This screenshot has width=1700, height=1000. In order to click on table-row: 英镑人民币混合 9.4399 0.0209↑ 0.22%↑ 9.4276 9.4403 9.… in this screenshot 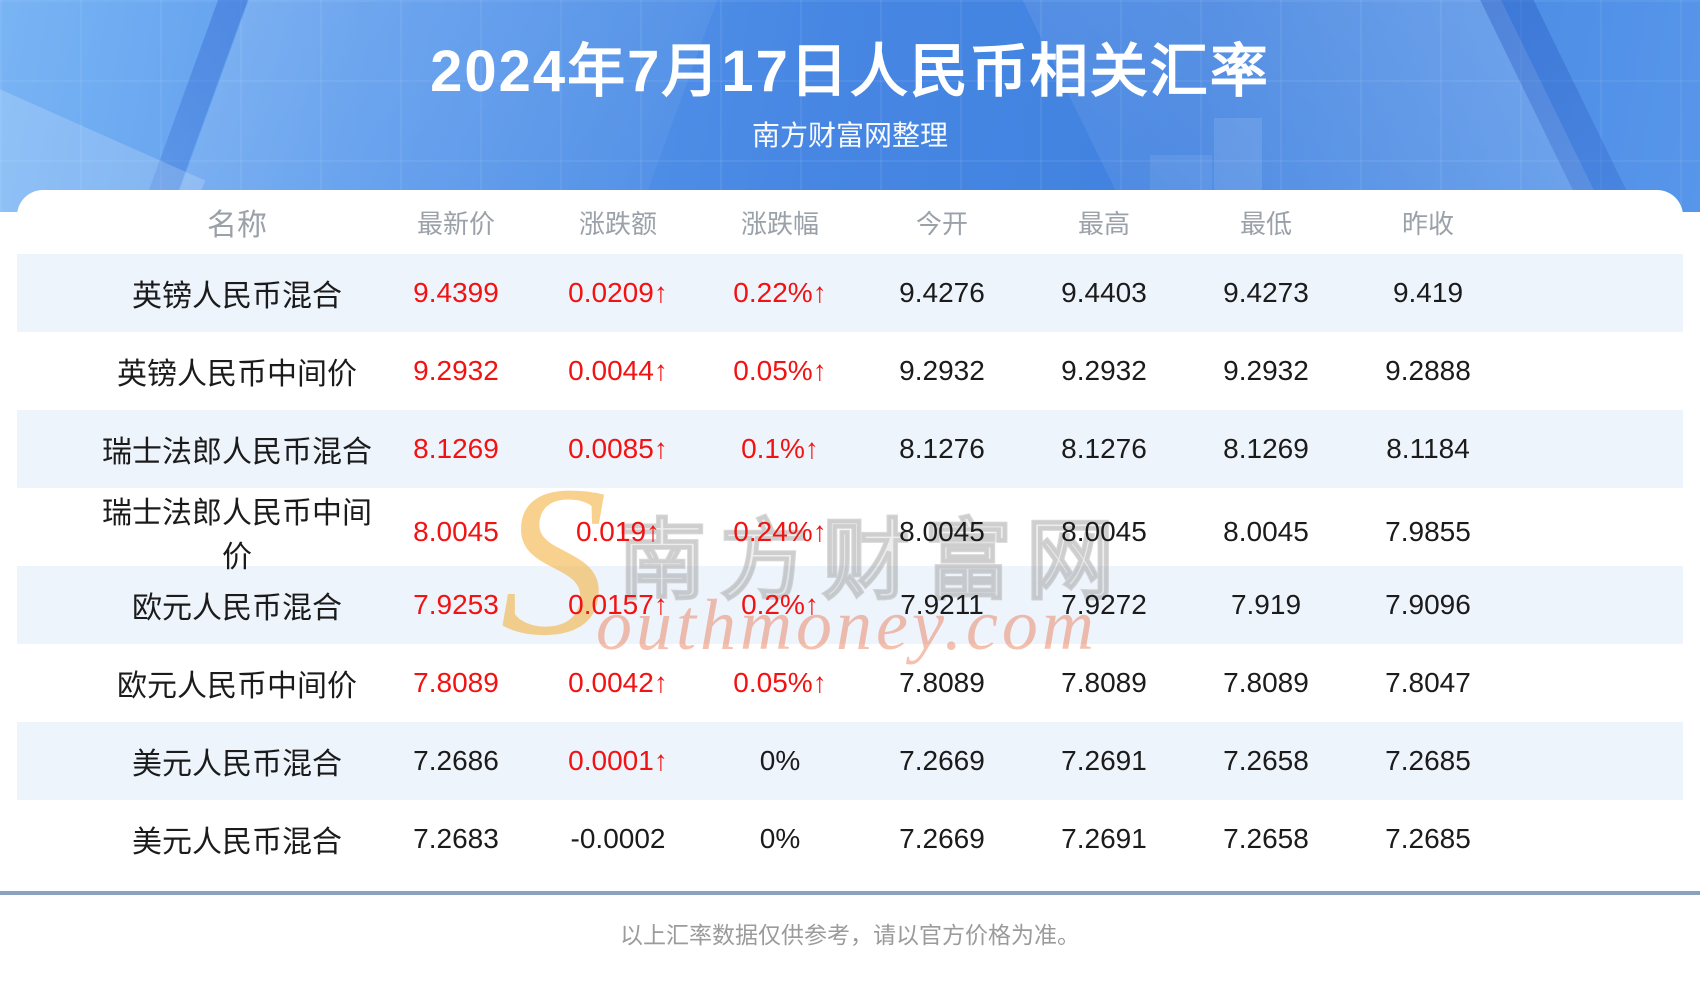, I will do `click(850, 293)`.